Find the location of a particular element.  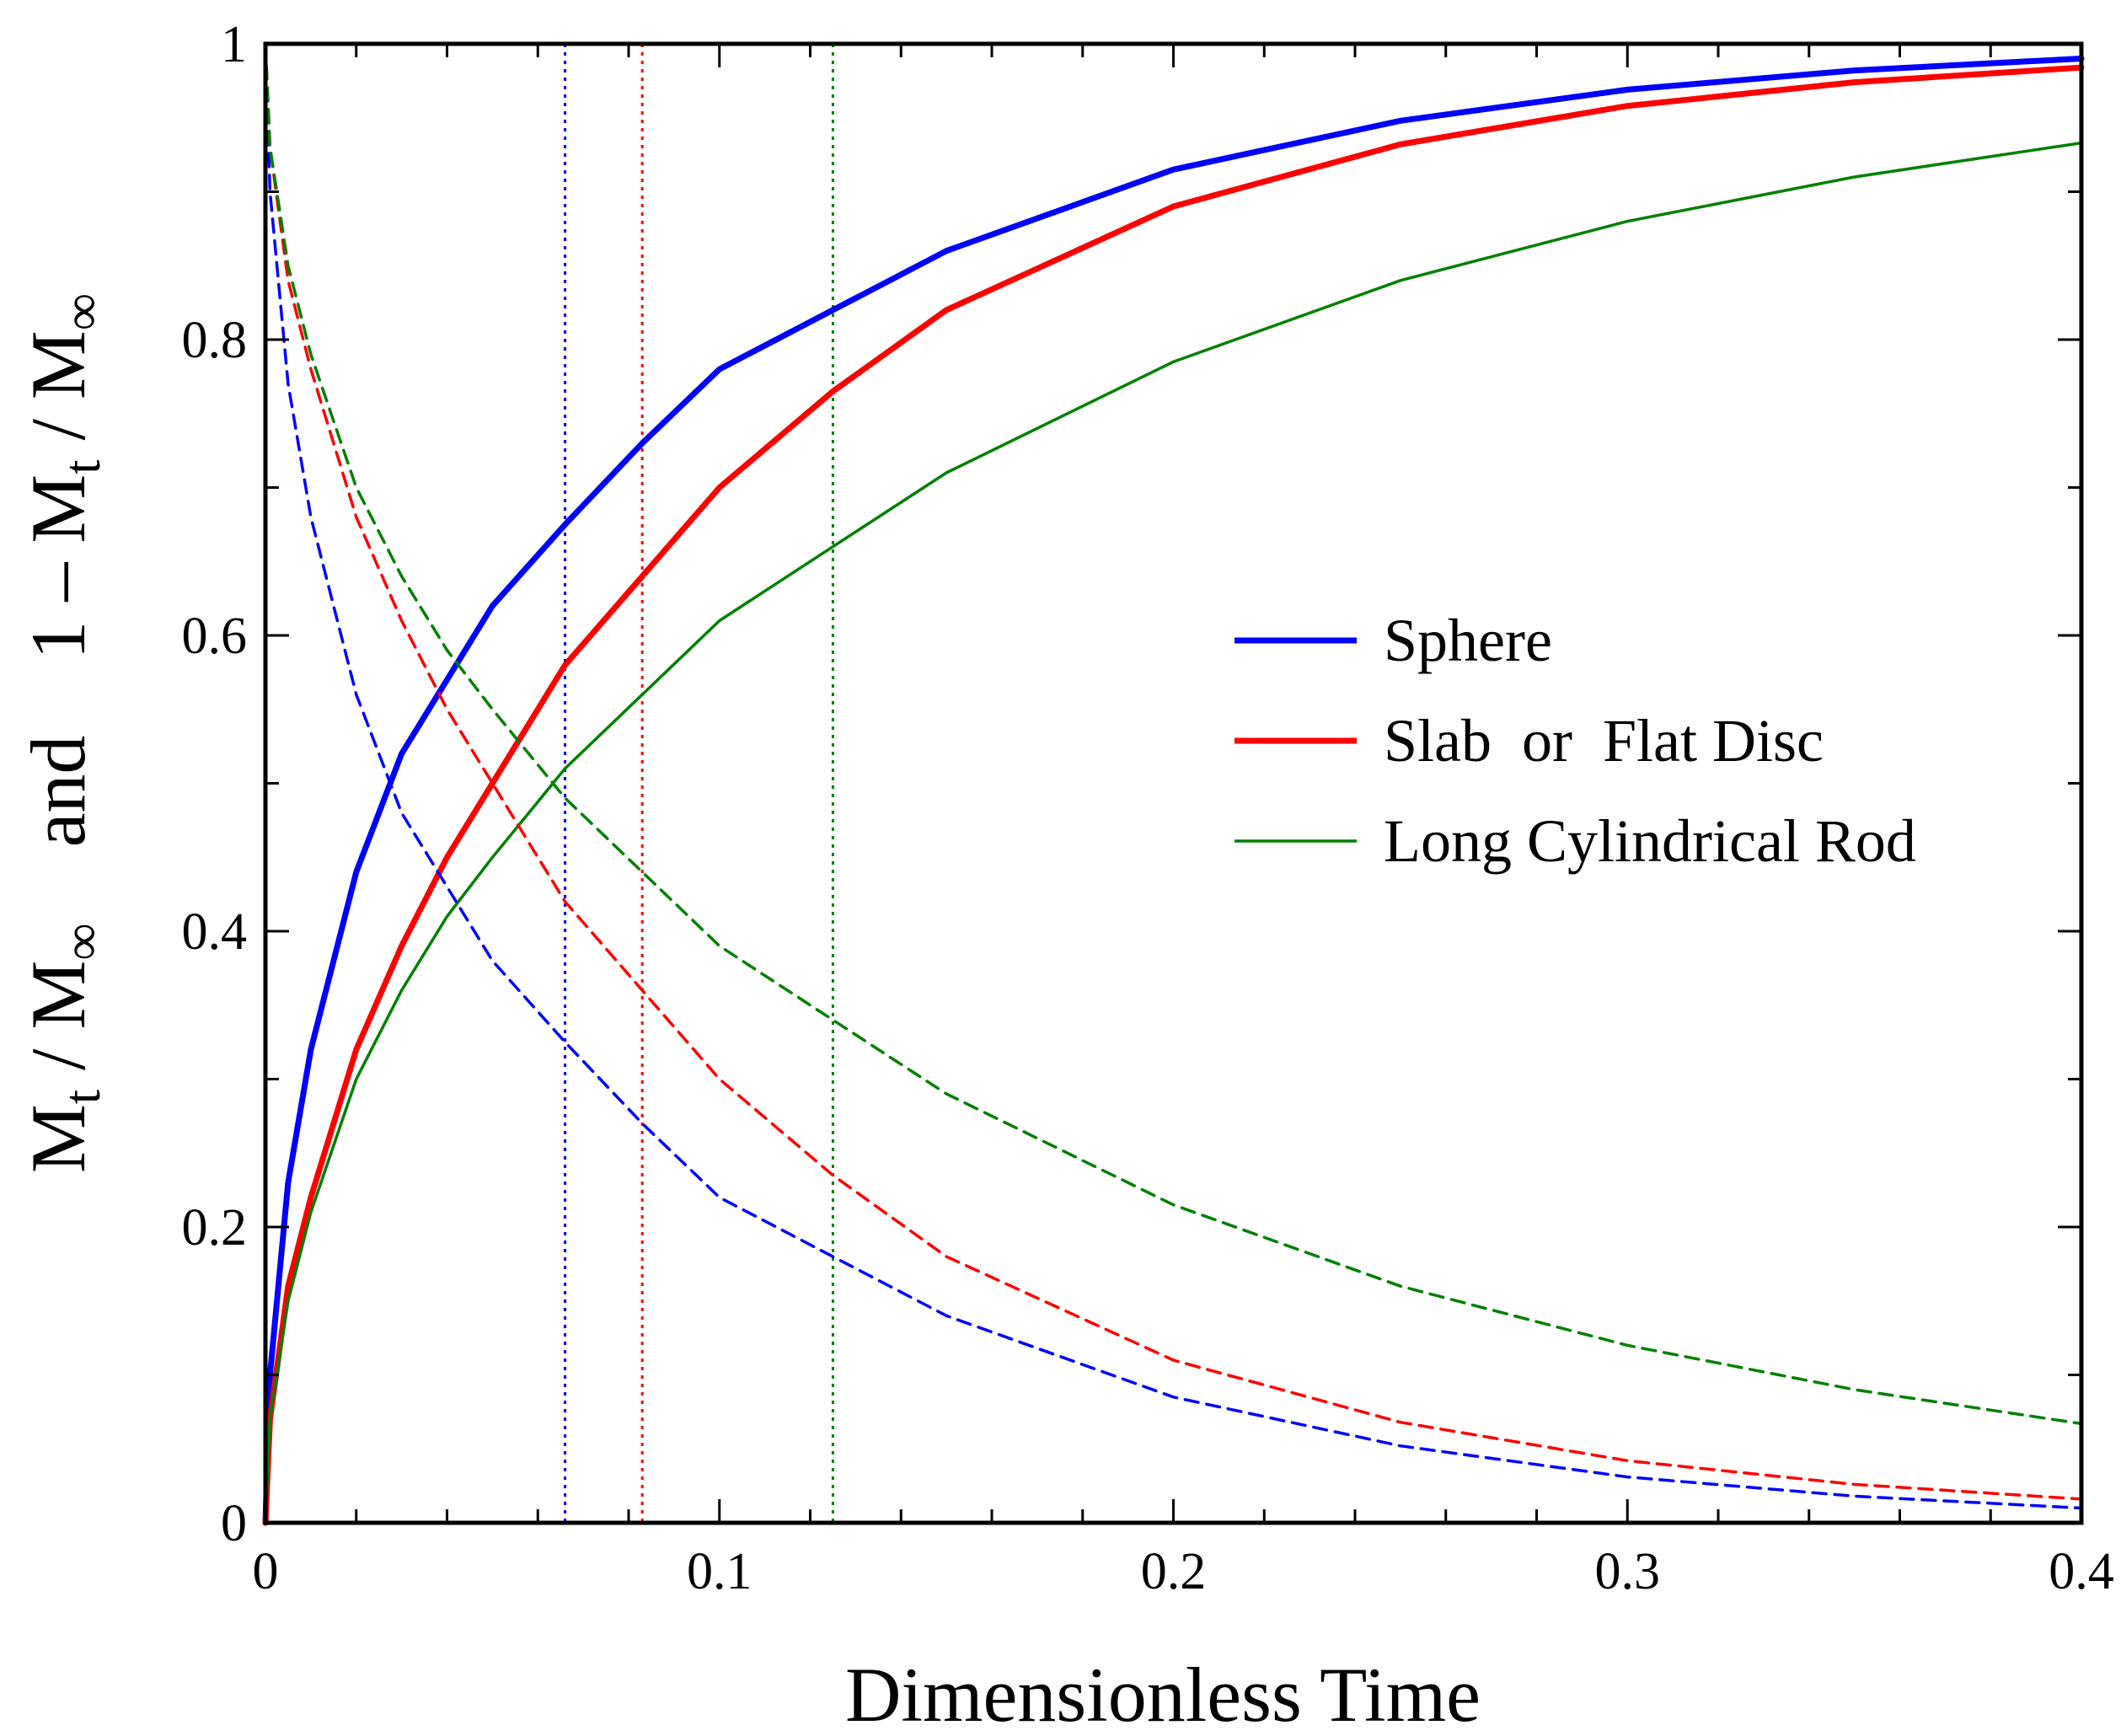

y-tick-label: 0.8 is located at coordinates (215, 340).